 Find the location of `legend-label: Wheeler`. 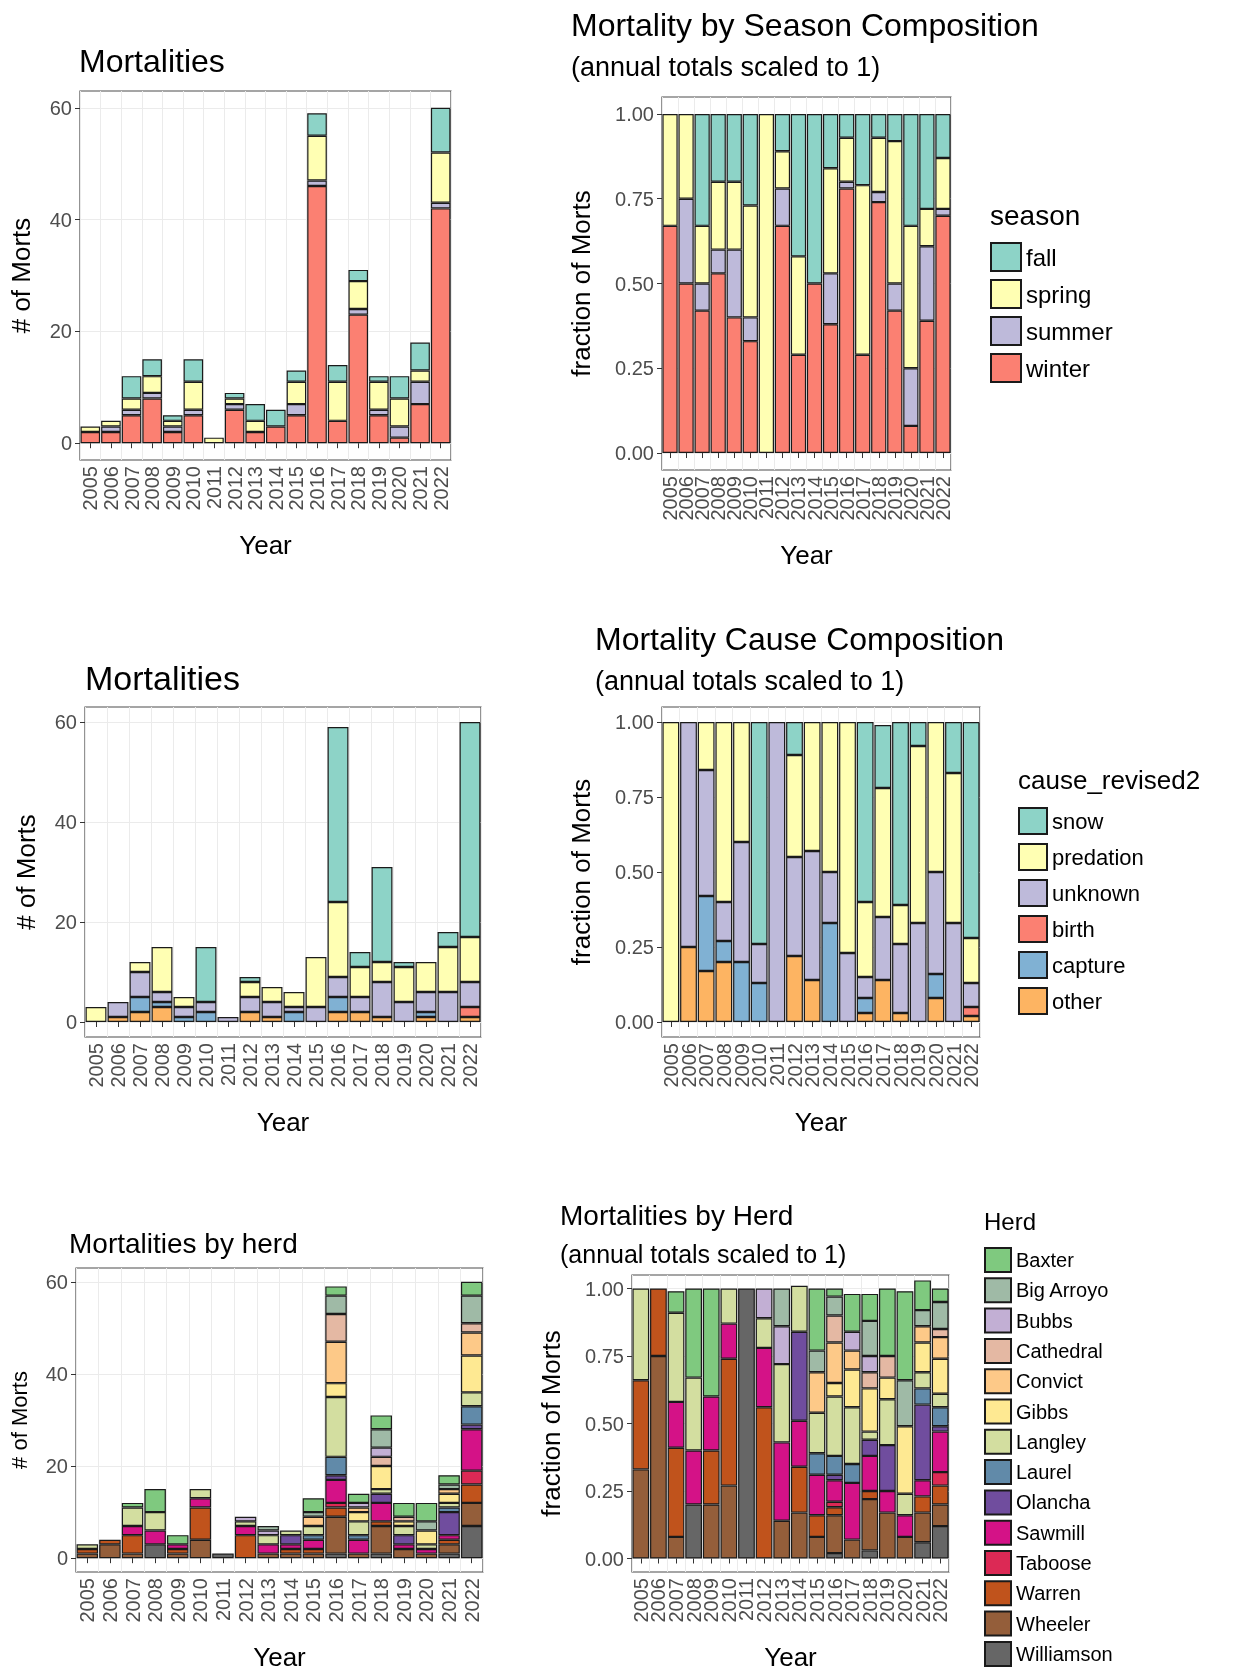

legend-label: Wheeler is located at coordinates (1053, 1623).